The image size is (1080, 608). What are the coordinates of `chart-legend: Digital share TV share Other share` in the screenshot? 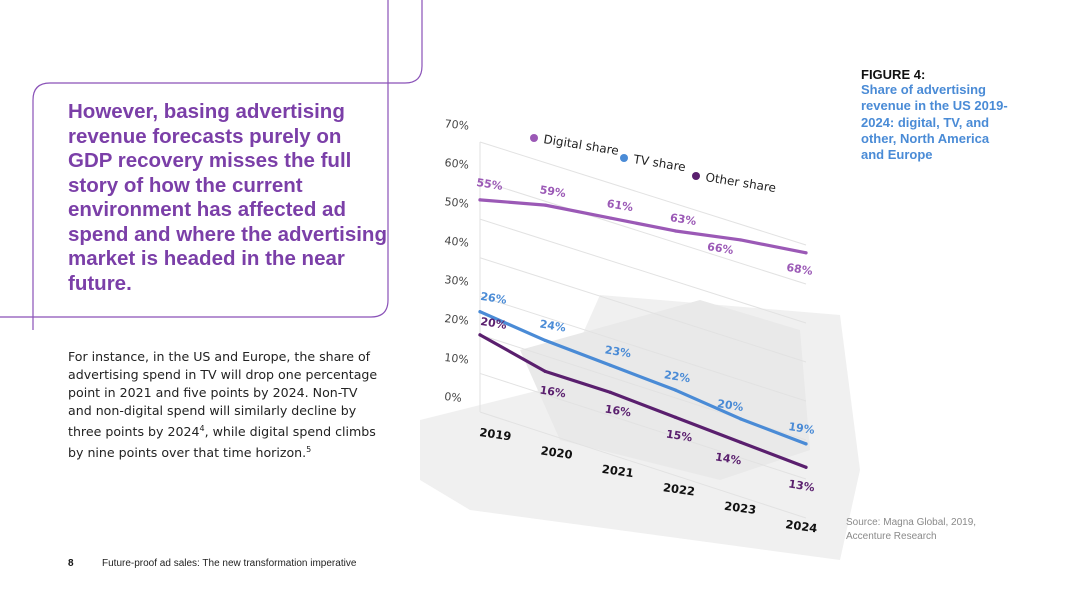 It's located at (653, 163).